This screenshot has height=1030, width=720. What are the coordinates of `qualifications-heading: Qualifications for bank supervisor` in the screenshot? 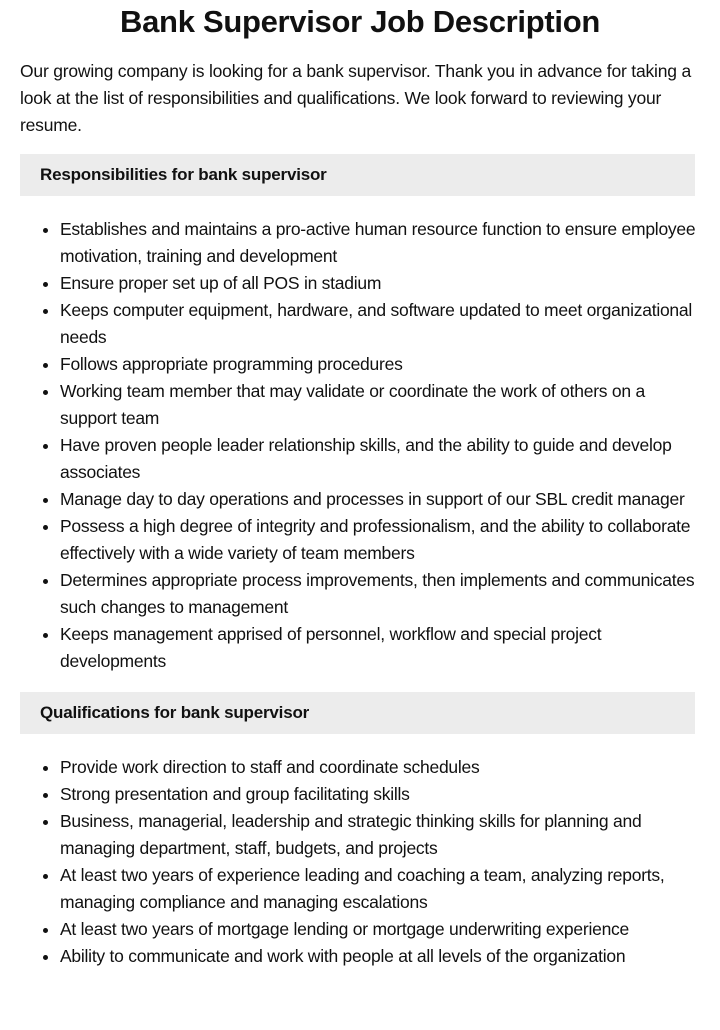 It's located at (357, 713).